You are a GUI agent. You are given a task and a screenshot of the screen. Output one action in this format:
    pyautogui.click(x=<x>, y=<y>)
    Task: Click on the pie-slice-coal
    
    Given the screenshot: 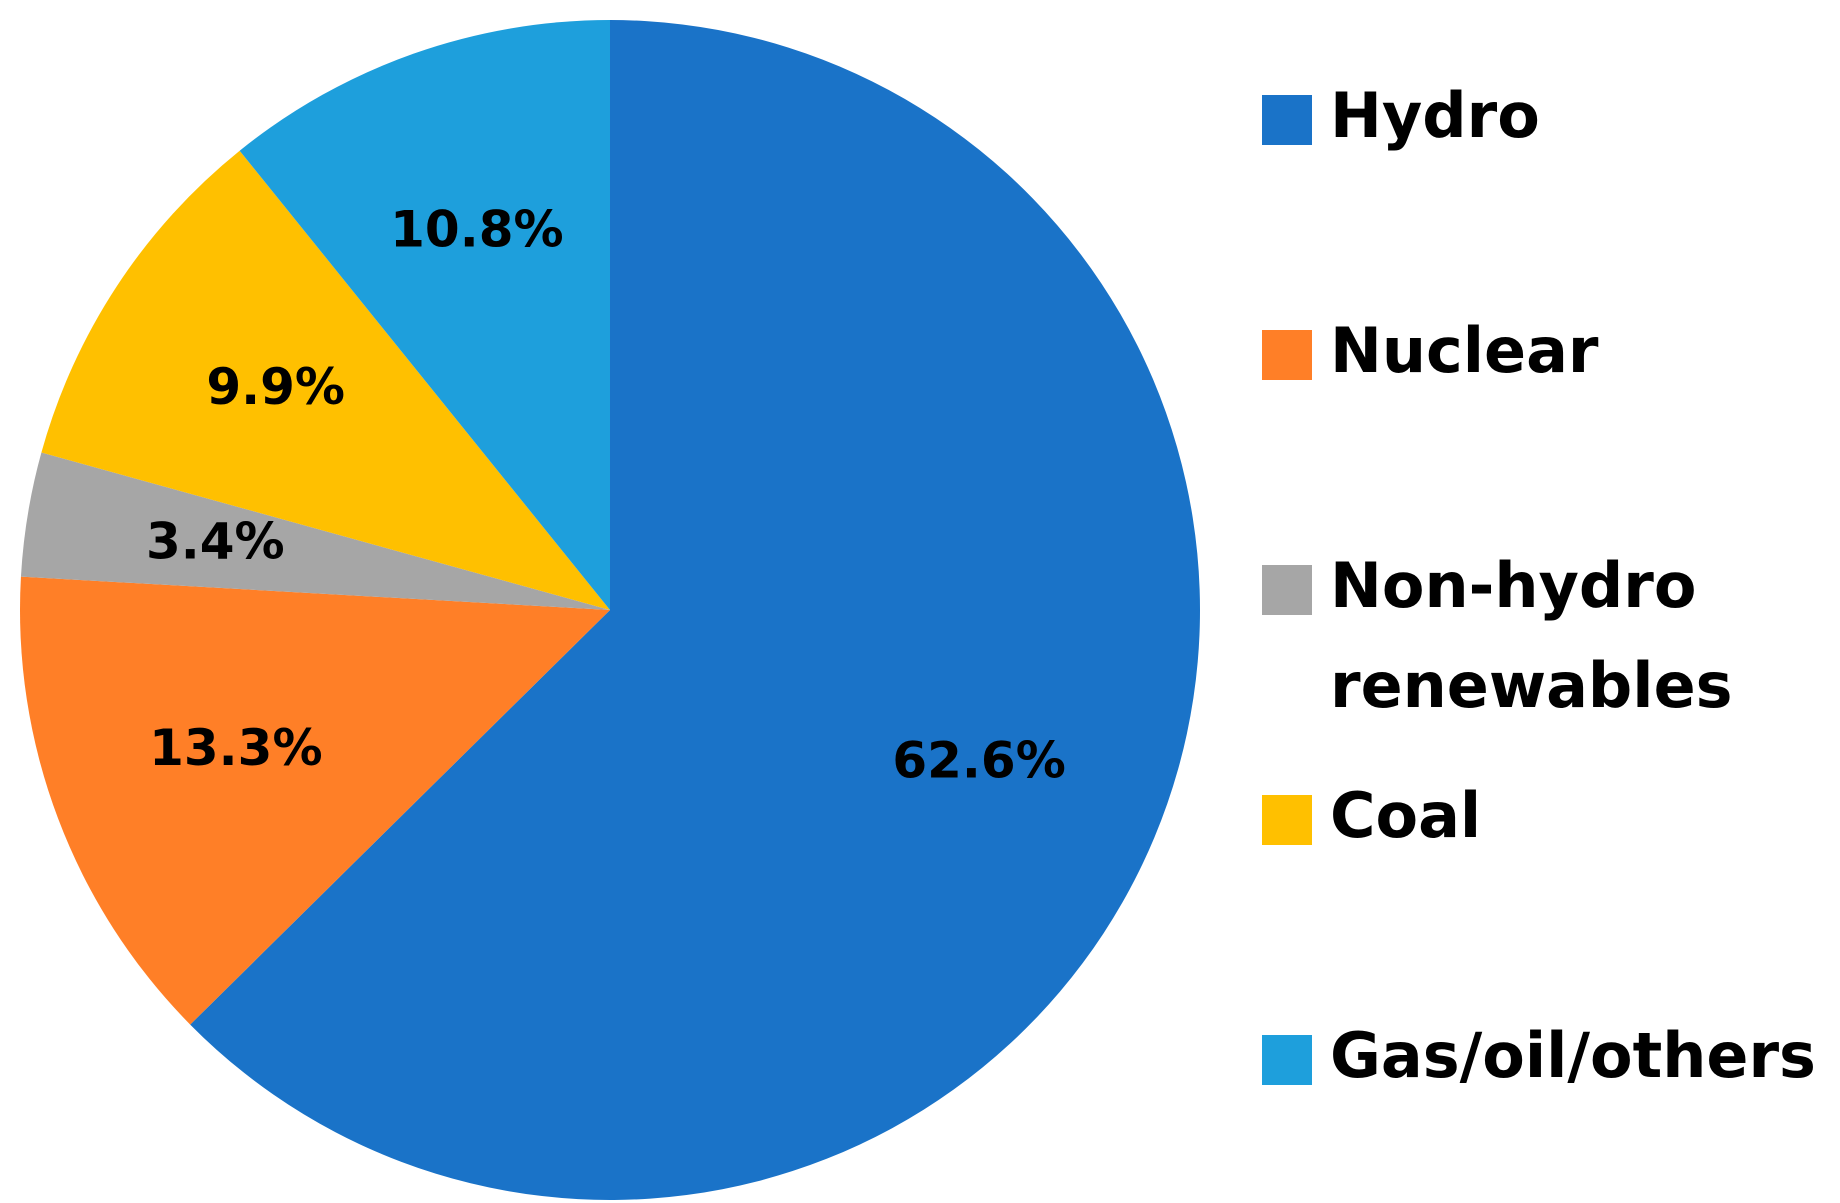 What is the action you would take?
    pyautogui.click(x=326, y=380)
    